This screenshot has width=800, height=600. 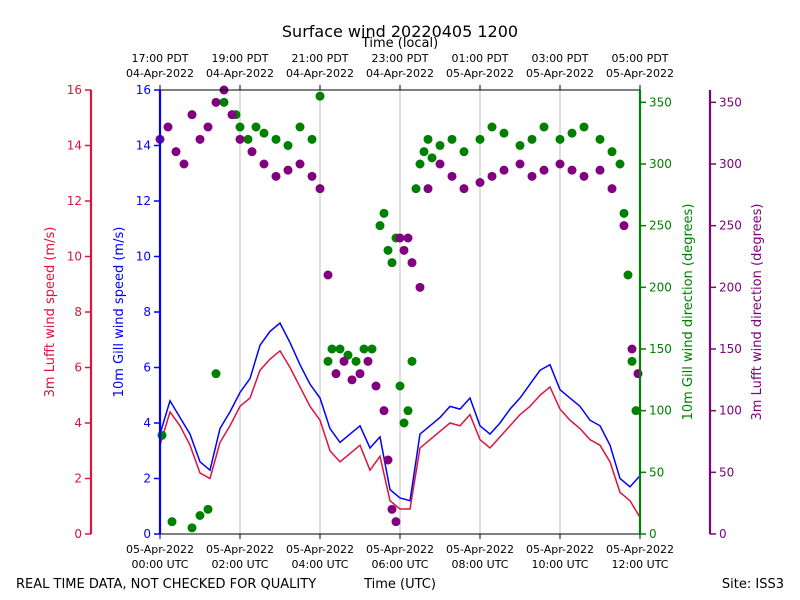 I want to click on top-tick-label: 23:00 PDT, so click(x=399, y=58).